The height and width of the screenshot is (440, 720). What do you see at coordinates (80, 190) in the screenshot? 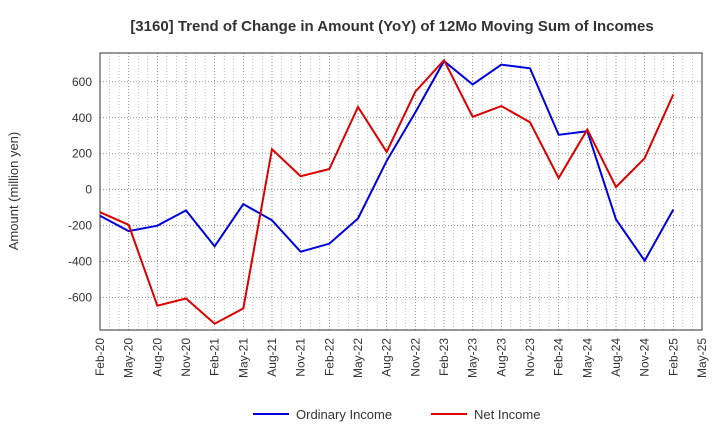
I see `y-tick-labels: -600 -400 -200 0 200 400 600` at bounding box center [80, 190].